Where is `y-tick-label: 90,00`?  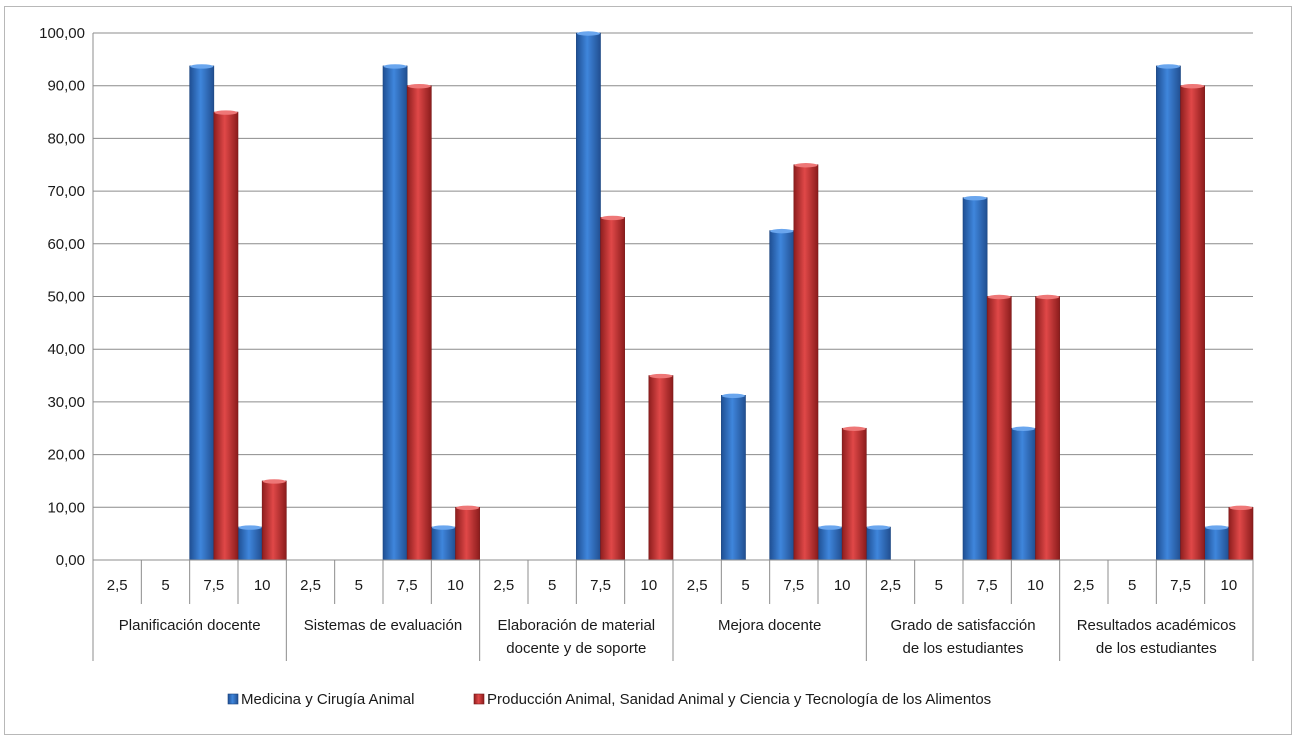
y-tick-label: 90,00 is located at coordinates (66, 86).